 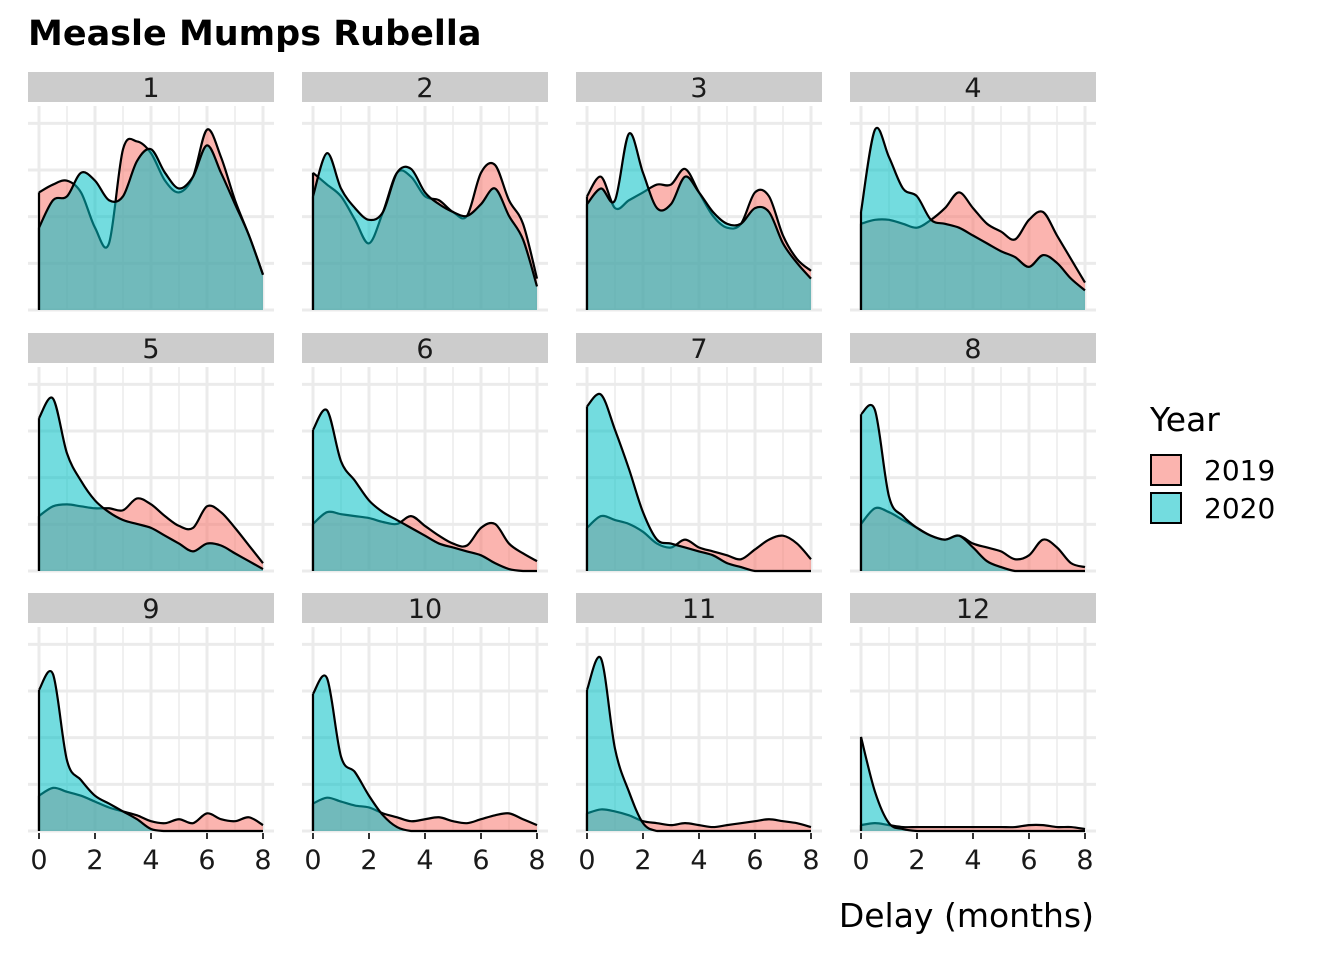 I want to click on facet-panel-8: 8, so click(x=973, y=453).